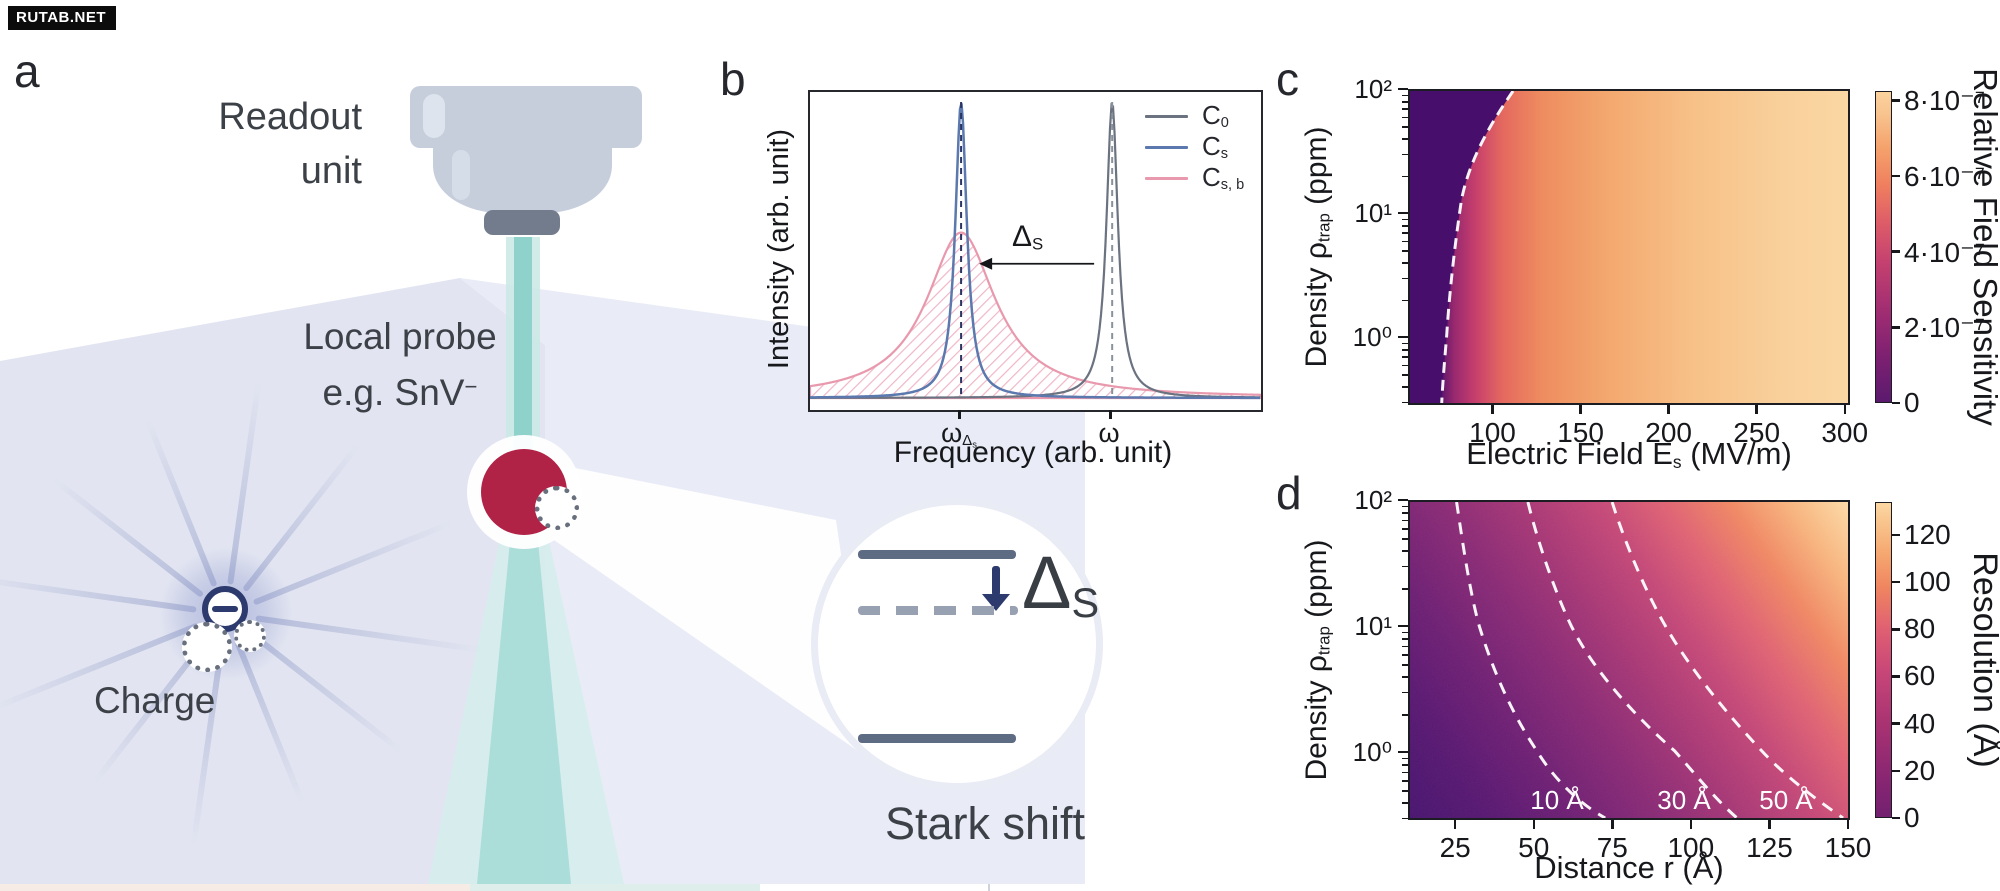 This screenshot has height=891, width=2000. I want to click on panel-b-xtick-shifted: ωΔs, so click(959, 434).